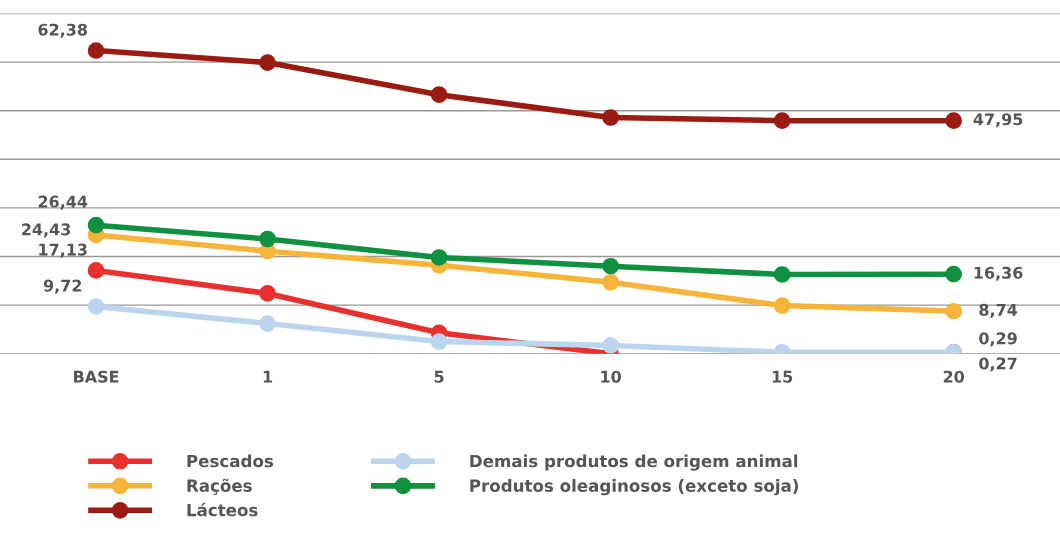 This screenshot has height=540, width=1060. What do you see at coordinates (998, 339) in the screenshot?
I see `data-label: 0,29` at bounding box center [998, 339].